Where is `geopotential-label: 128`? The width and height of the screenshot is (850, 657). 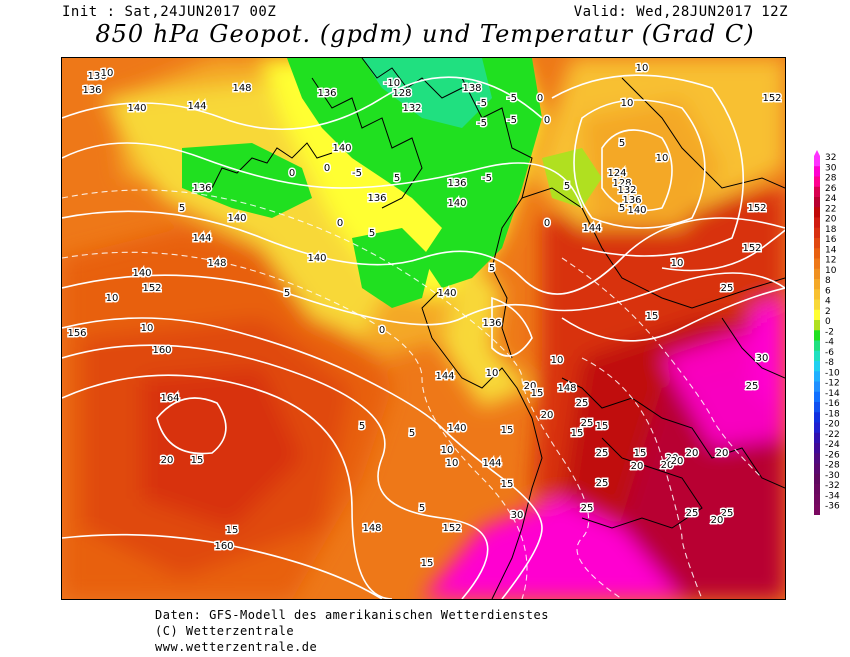
geopotential-label: 128 is located at coordinates (401, 93).